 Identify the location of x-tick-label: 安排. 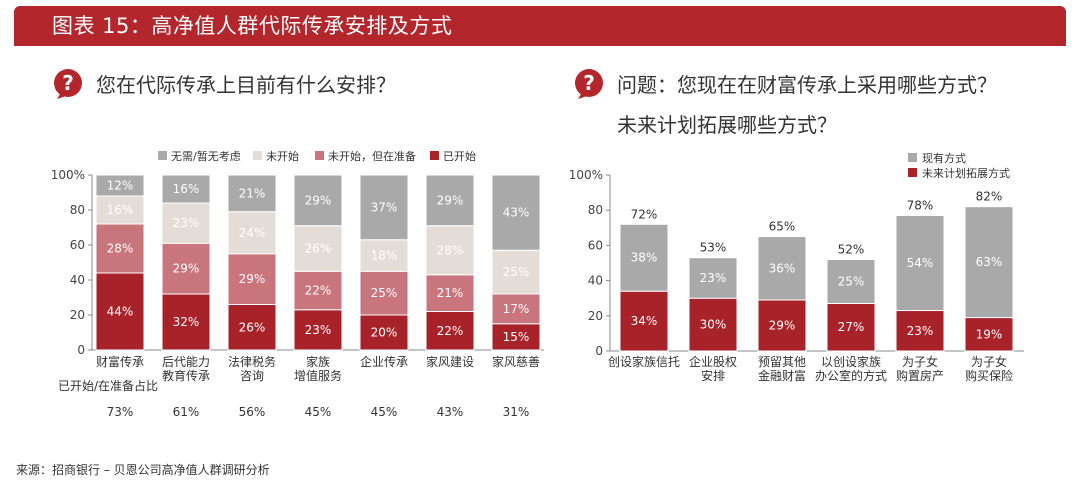
(713, 375).